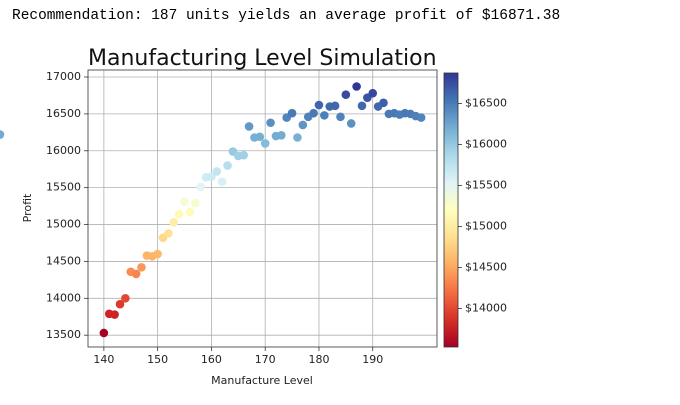  I want to click on y-axis-label: Profit, so click(27, 207).